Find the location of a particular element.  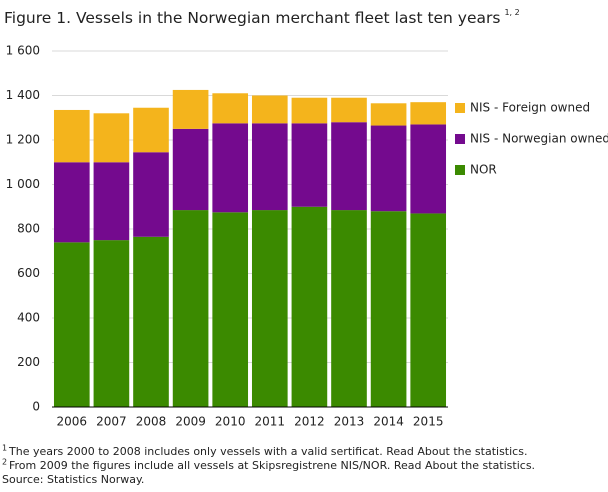

source: Source: Statistics Norway. is located at coordinates (73, 479).